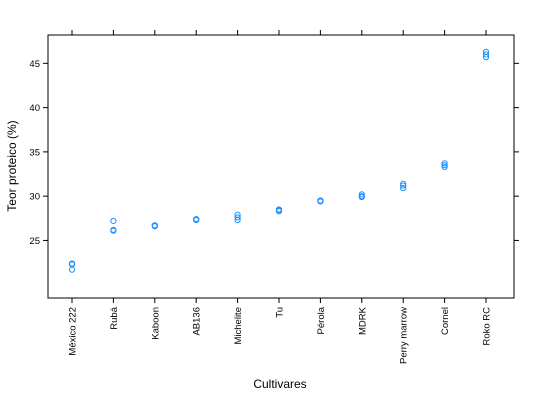 The height and width of the screenshot is (400, 540). Describe the element at coordinates (34, 241) in the screenshot. I see `y-tick-label: 25` at that location.